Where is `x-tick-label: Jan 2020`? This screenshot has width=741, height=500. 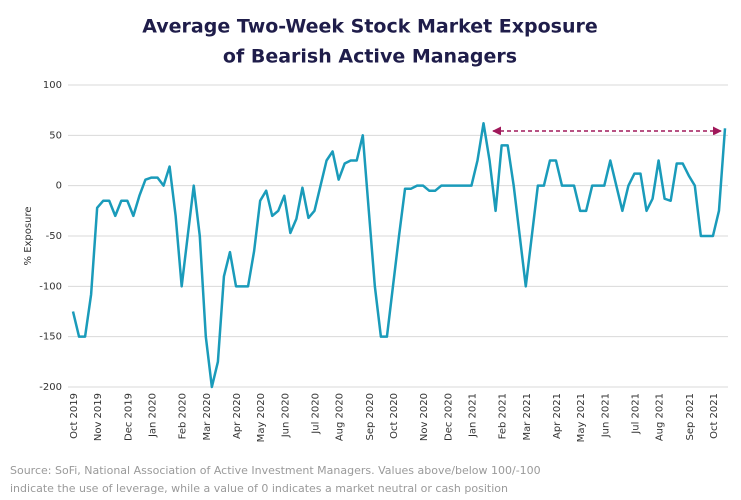
x-tick-label: Jan 2020 is located at coordinates (152, 415).